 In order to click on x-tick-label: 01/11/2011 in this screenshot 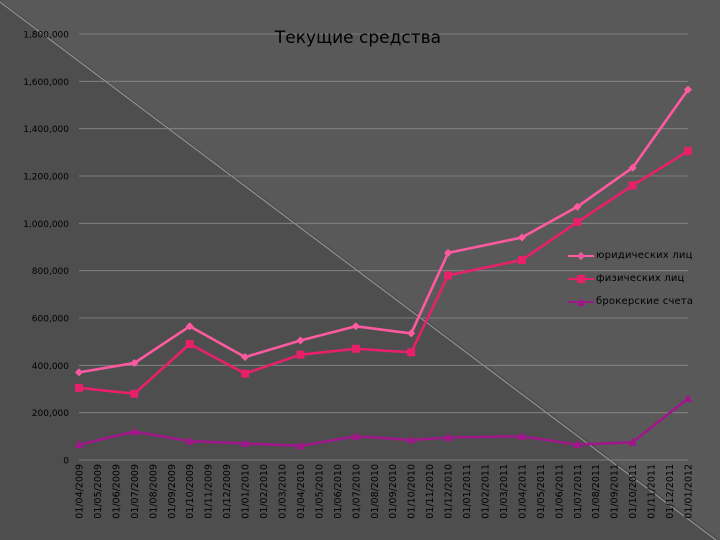, I will do `click(652, 491)`.